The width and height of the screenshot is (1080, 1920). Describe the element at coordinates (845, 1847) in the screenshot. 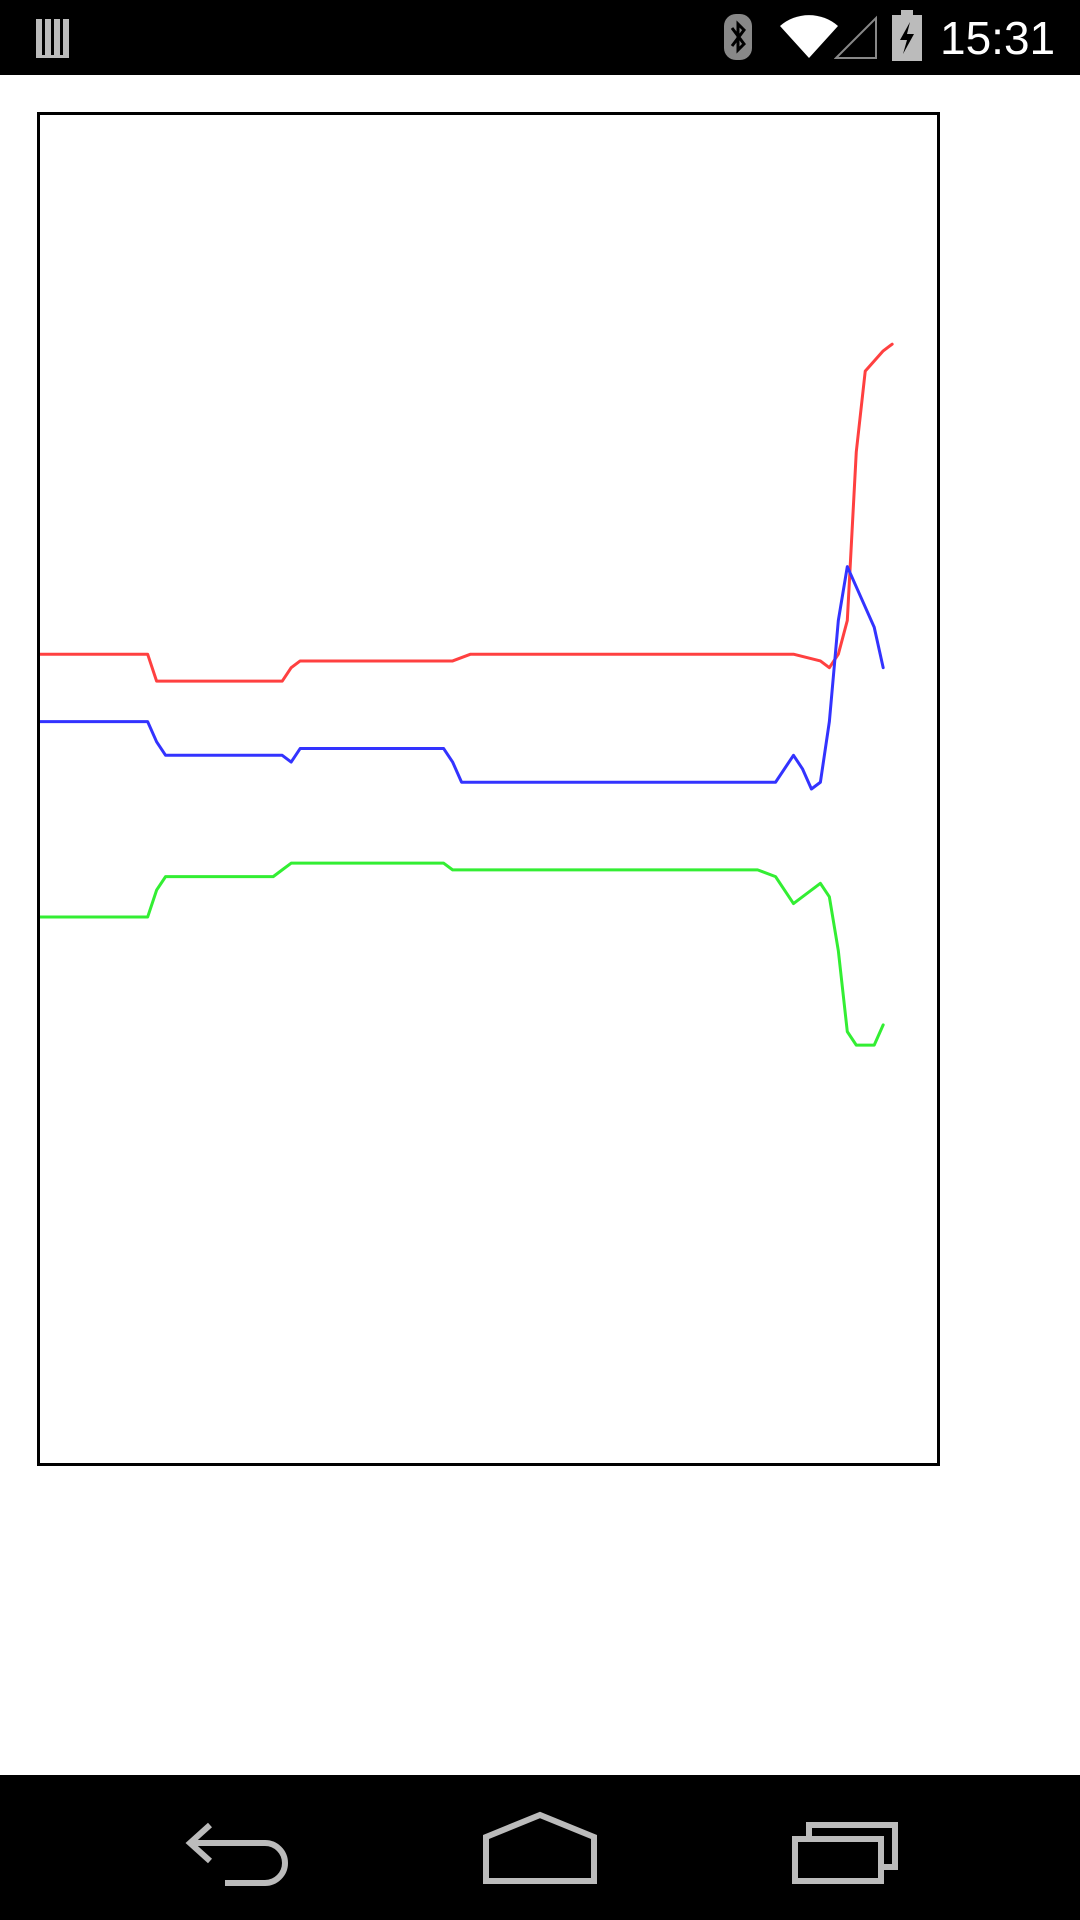

I see `recents-icon` at that location.